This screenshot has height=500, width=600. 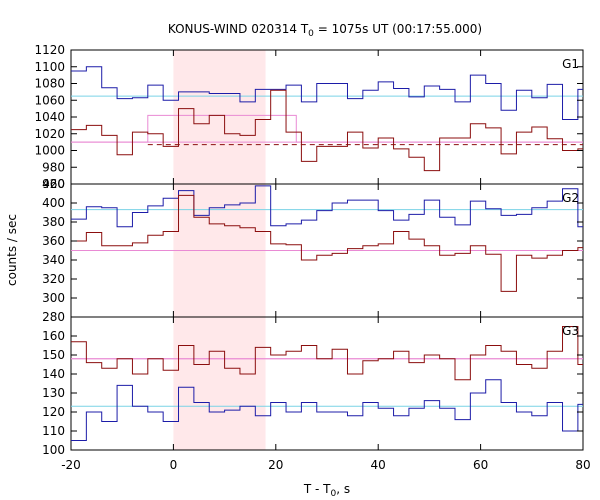 I want to click on series-G3-red, so click(x=327, y=353).